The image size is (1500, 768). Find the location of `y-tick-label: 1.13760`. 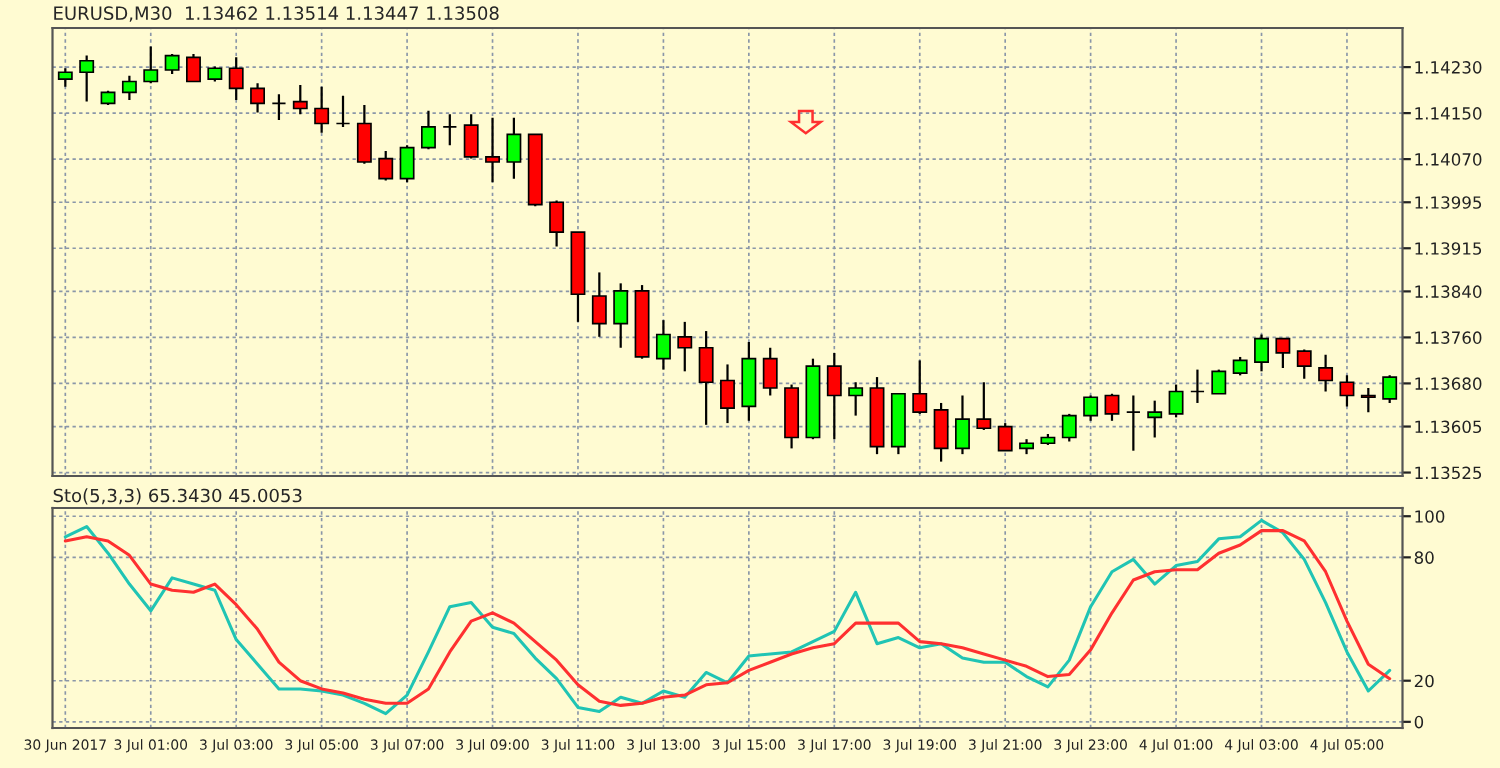

y-tick-label: 1.13760 is located at coordinates (1448, 337).